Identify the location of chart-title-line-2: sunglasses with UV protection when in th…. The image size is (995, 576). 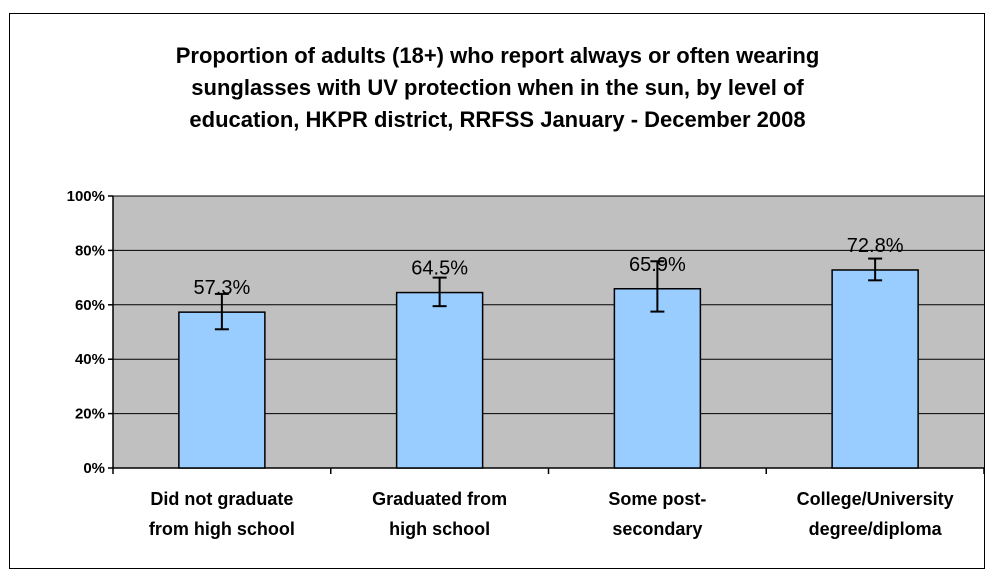
(497, 87).